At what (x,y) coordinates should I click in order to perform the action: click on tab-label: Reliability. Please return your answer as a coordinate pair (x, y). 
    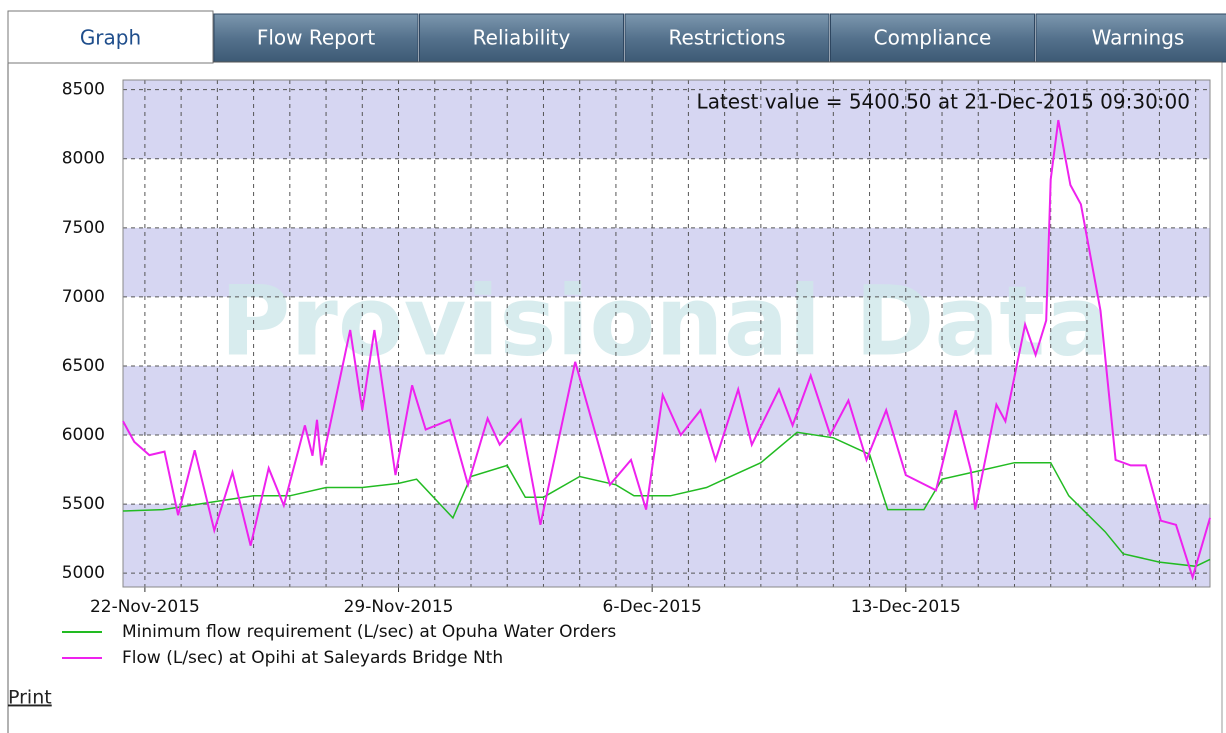
    Looking at the image, I should click on (522, 38).